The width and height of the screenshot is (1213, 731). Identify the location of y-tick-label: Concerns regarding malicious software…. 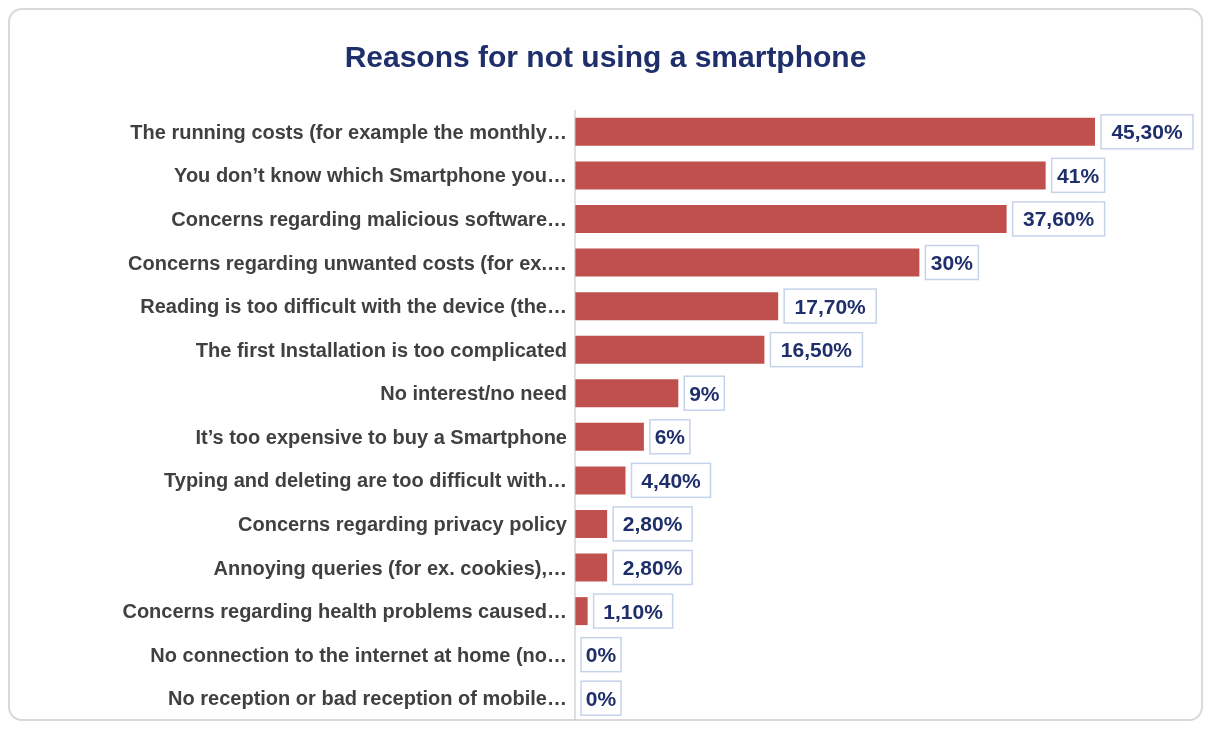
(369, 219).